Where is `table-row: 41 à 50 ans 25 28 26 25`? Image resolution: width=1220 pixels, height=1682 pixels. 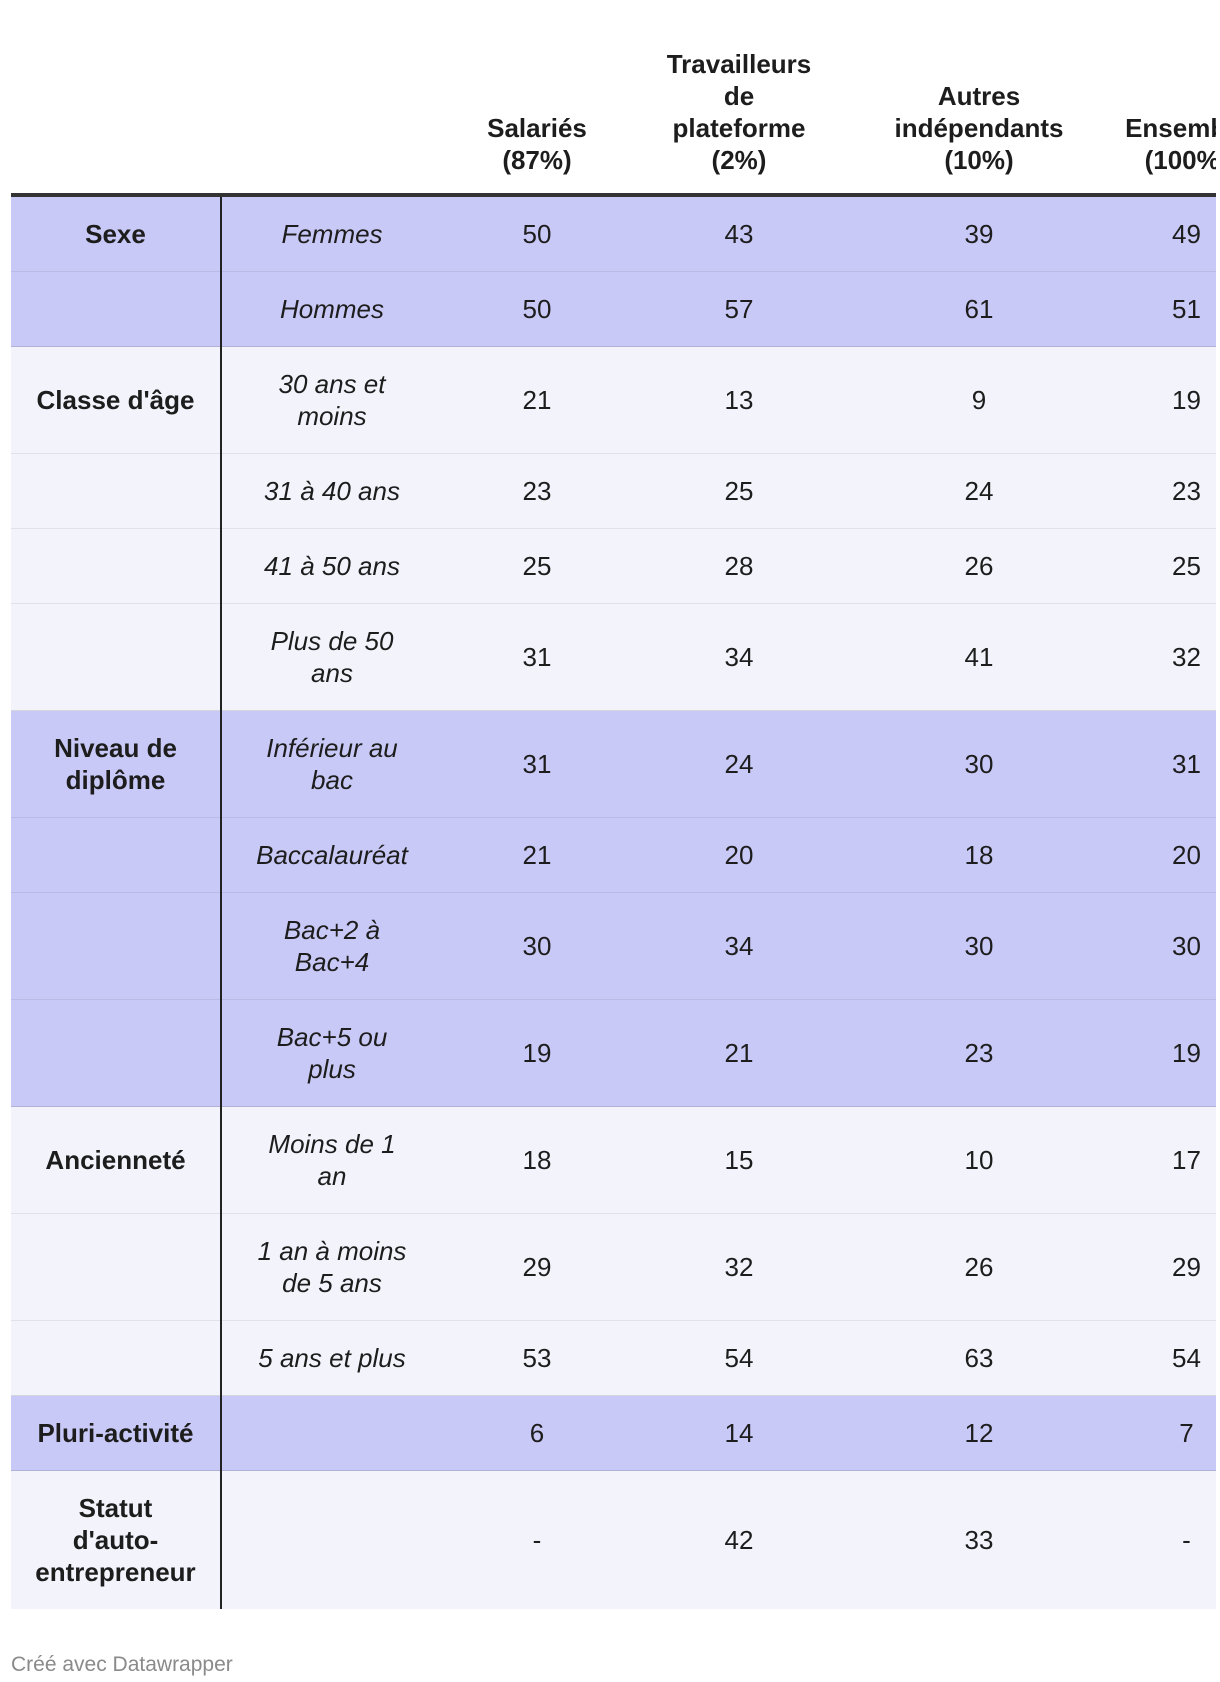
table-row: 41 à 50 ans 25 28 26 25 is located at coordinates (613, 566).